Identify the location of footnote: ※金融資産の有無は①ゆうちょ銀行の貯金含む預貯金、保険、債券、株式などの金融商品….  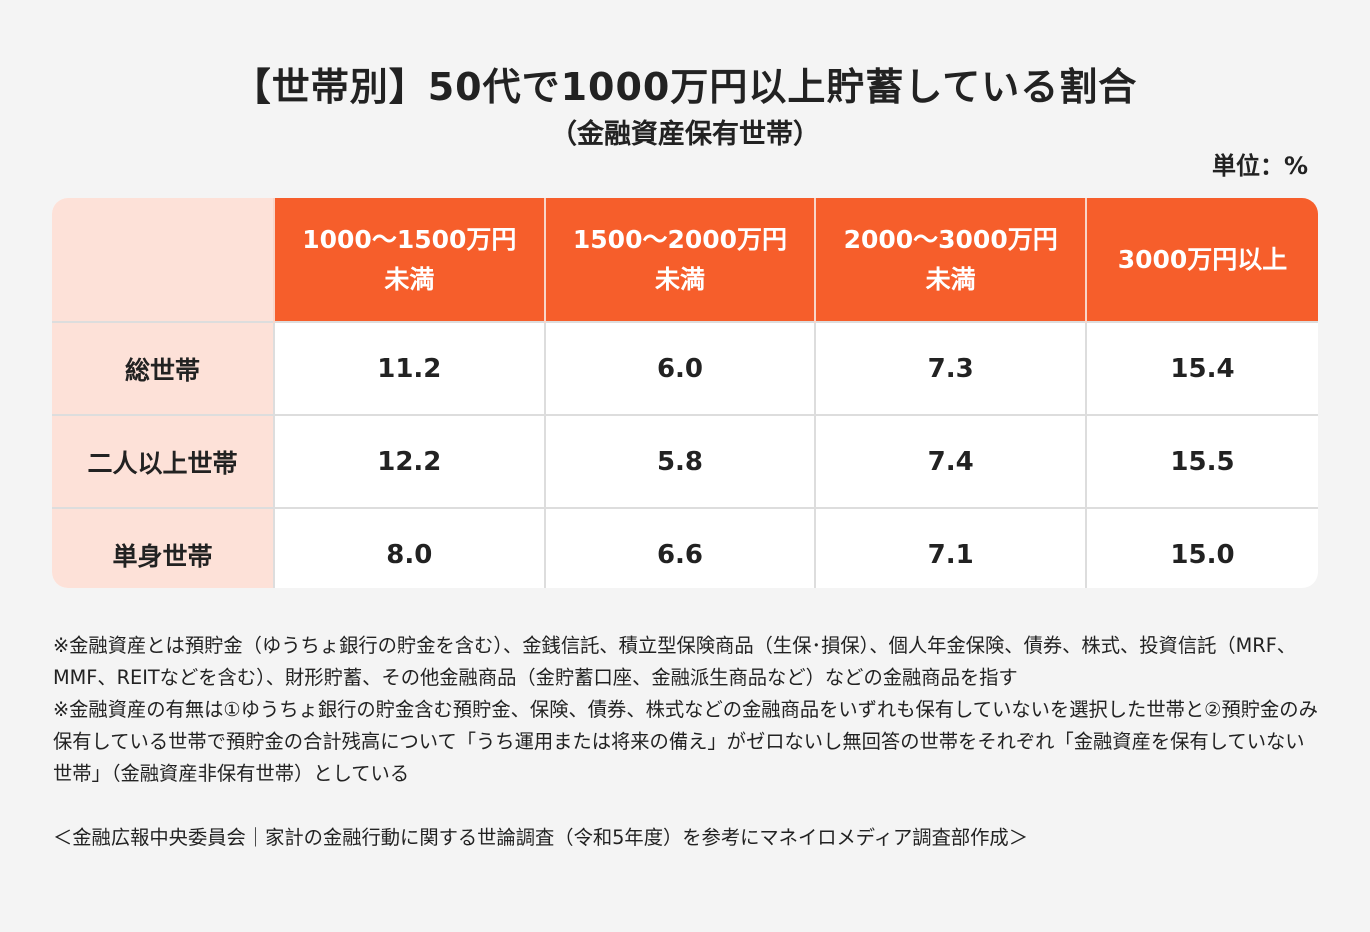
(685, 741).